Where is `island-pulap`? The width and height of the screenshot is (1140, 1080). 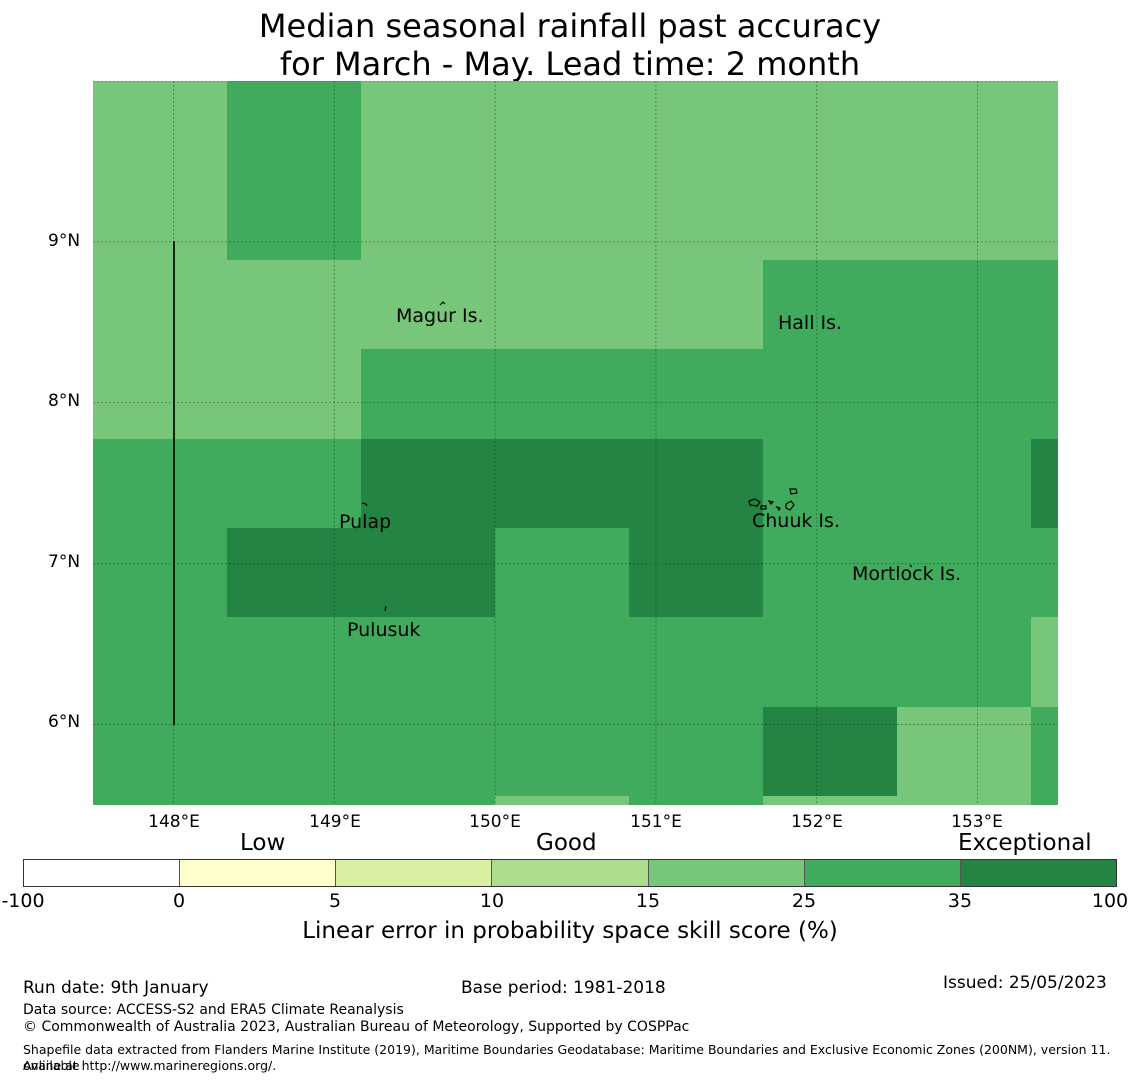 island-pulap is located at coordinates (364, 504).